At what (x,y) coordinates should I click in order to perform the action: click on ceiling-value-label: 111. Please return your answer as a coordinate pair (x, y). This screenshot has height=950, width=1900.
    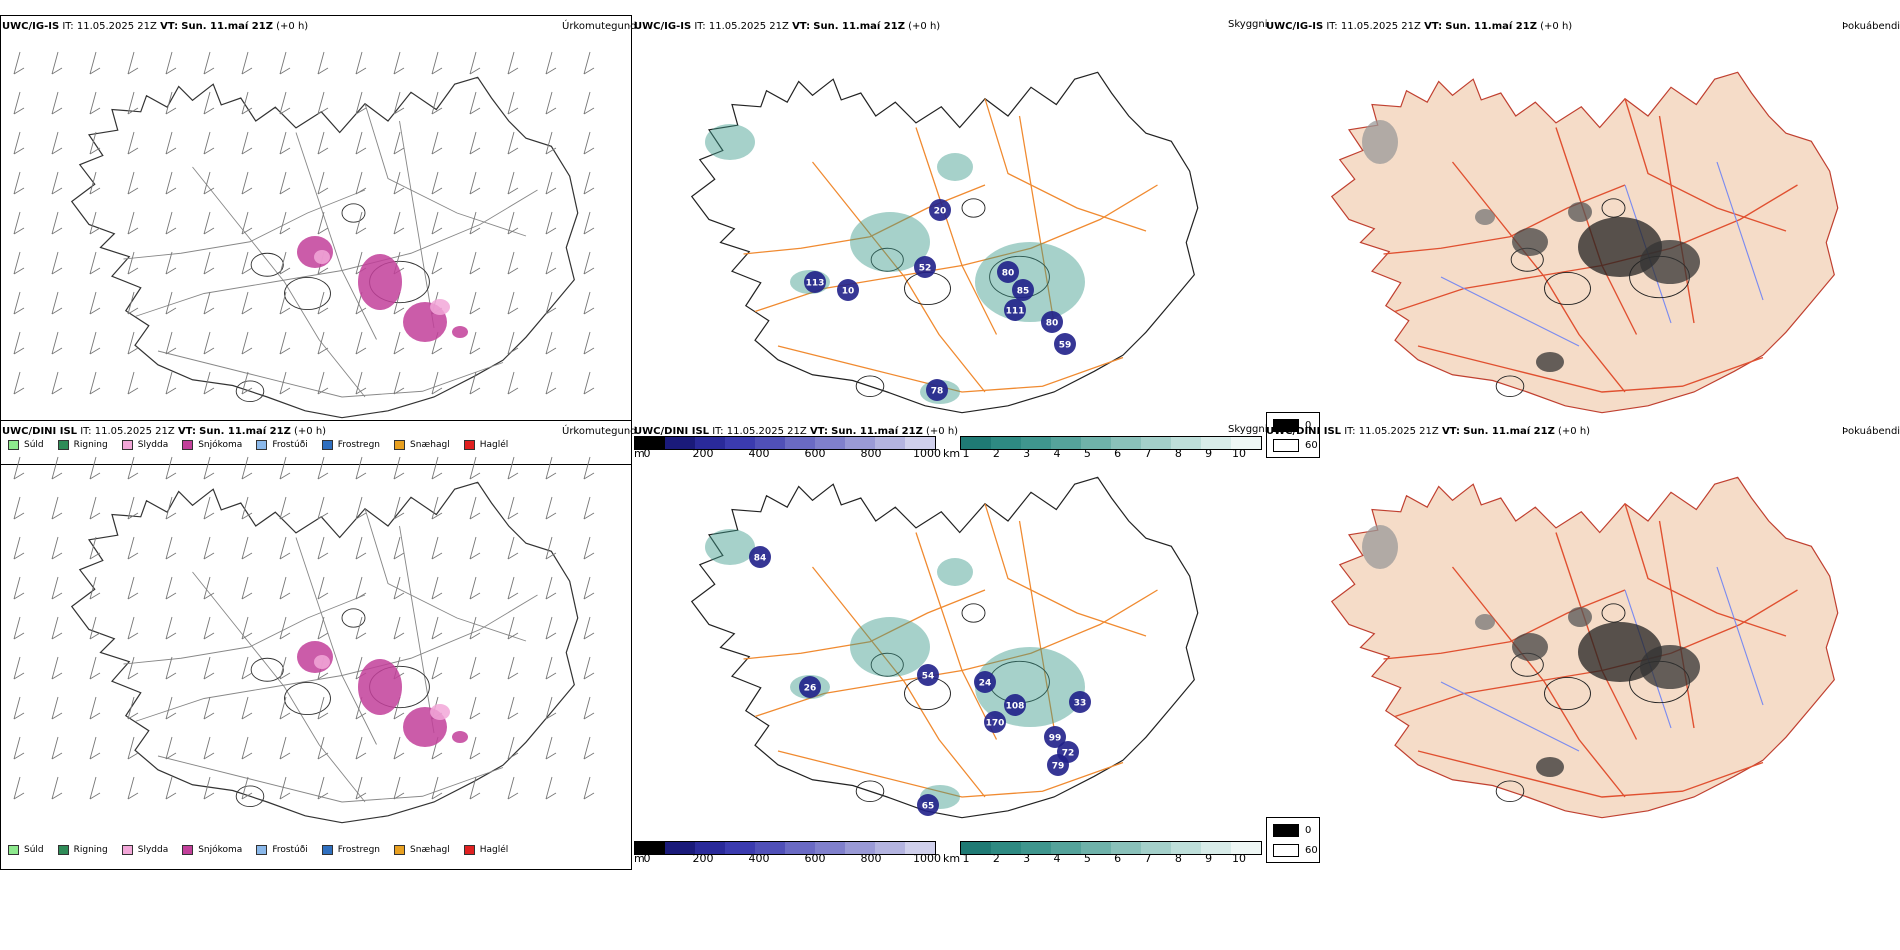
    Looking at the image, I should click on (1015, 312).